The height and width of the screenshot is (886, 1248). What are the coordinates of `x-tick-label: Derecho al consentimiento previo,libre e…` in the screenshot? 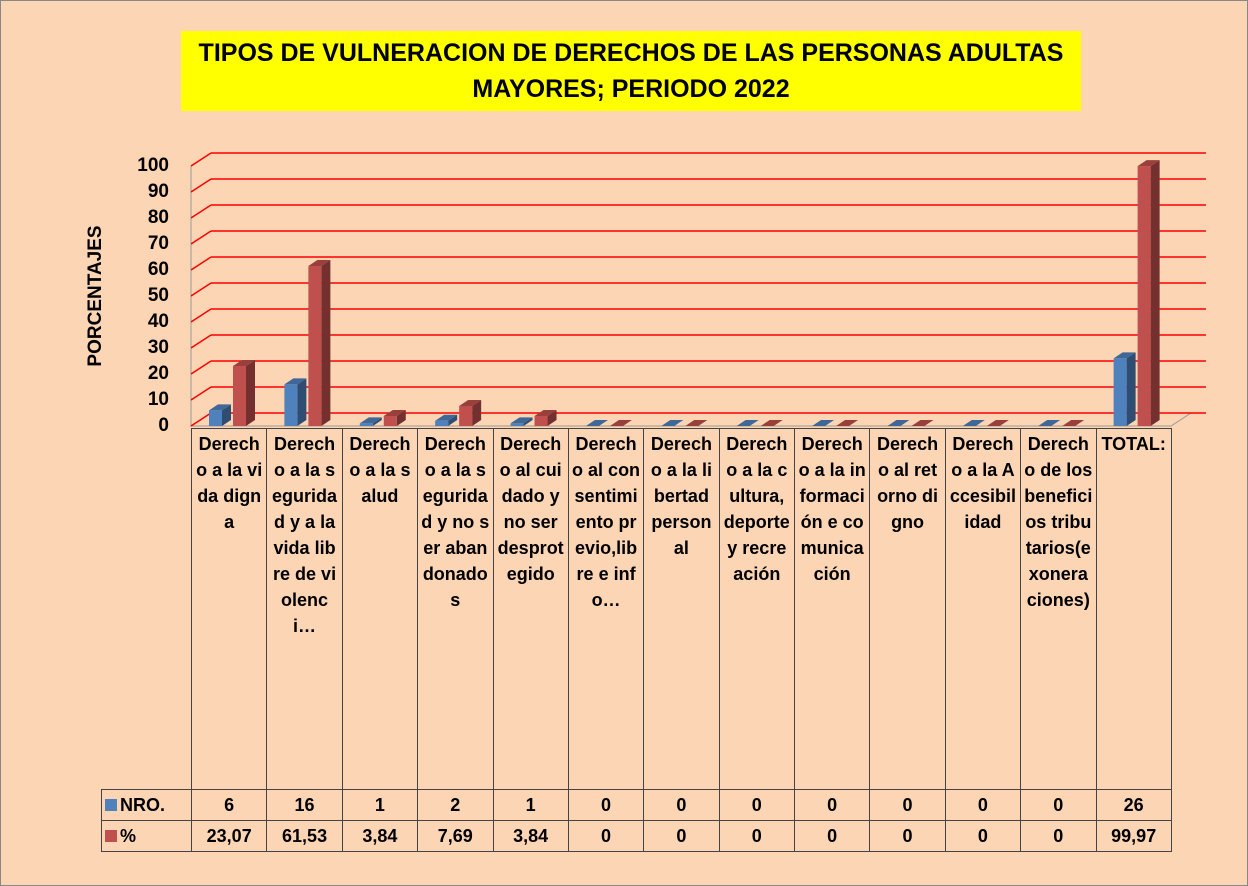 It's located at (606, 609).